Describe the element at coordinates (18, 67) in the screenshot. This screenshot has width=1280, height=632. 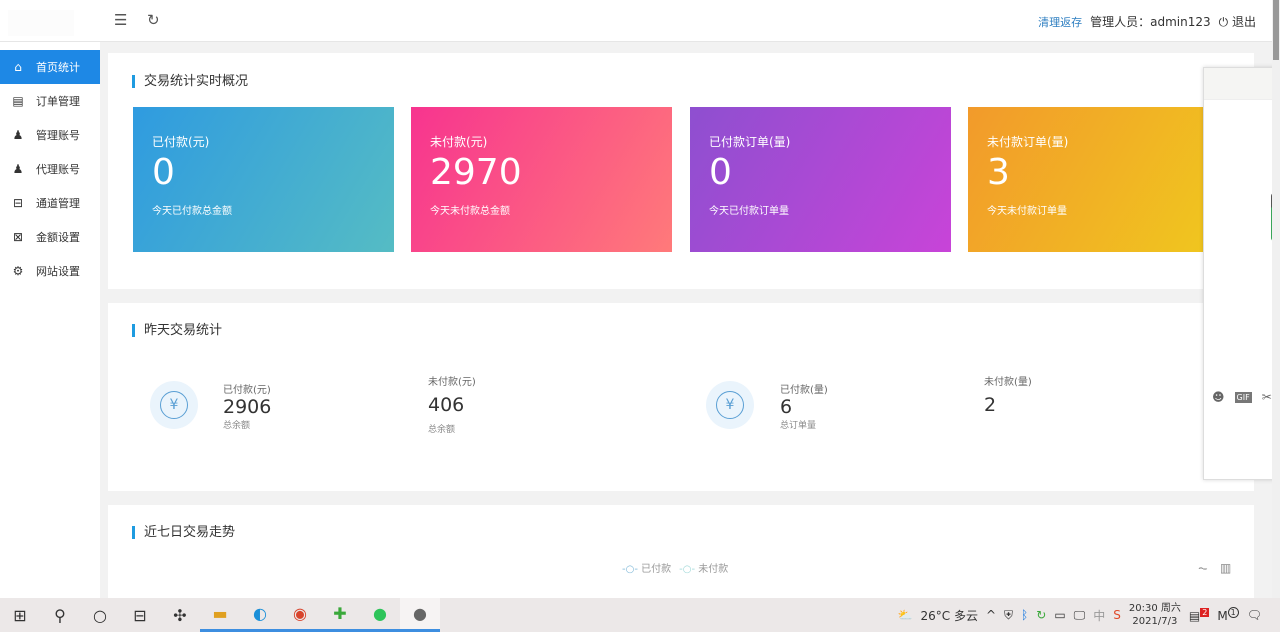
I see `home-icon: ⌂` at that location.